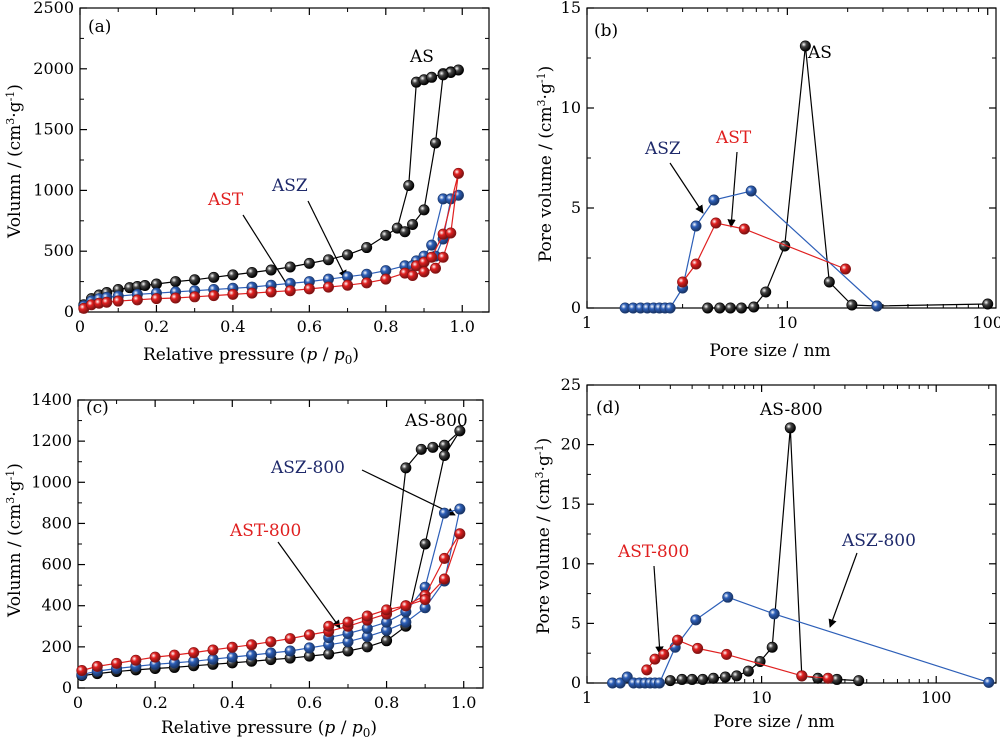 The image size is (1000, 739). What do you see at coordinates (156, 326) in the screenshot?
I see `x-tick-label: 0.2` at bounding box center [156, 326].